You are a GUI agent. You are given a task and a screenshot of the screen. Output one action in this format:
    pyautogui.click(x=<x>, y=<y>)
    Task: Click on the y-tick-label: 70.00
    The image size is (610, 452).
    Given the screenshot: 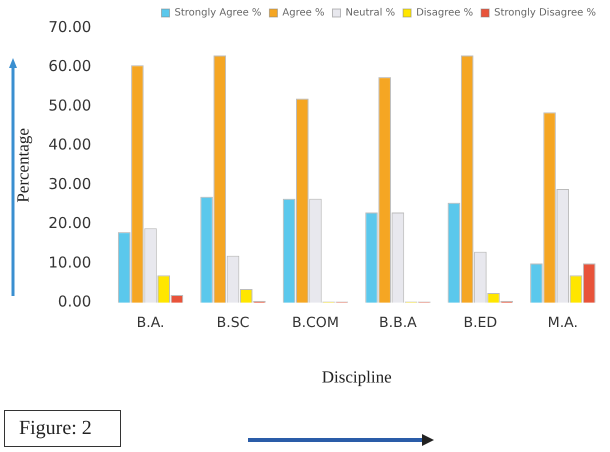 What is the action you would take?
    pyautogui.click(x=70, y=27)
    